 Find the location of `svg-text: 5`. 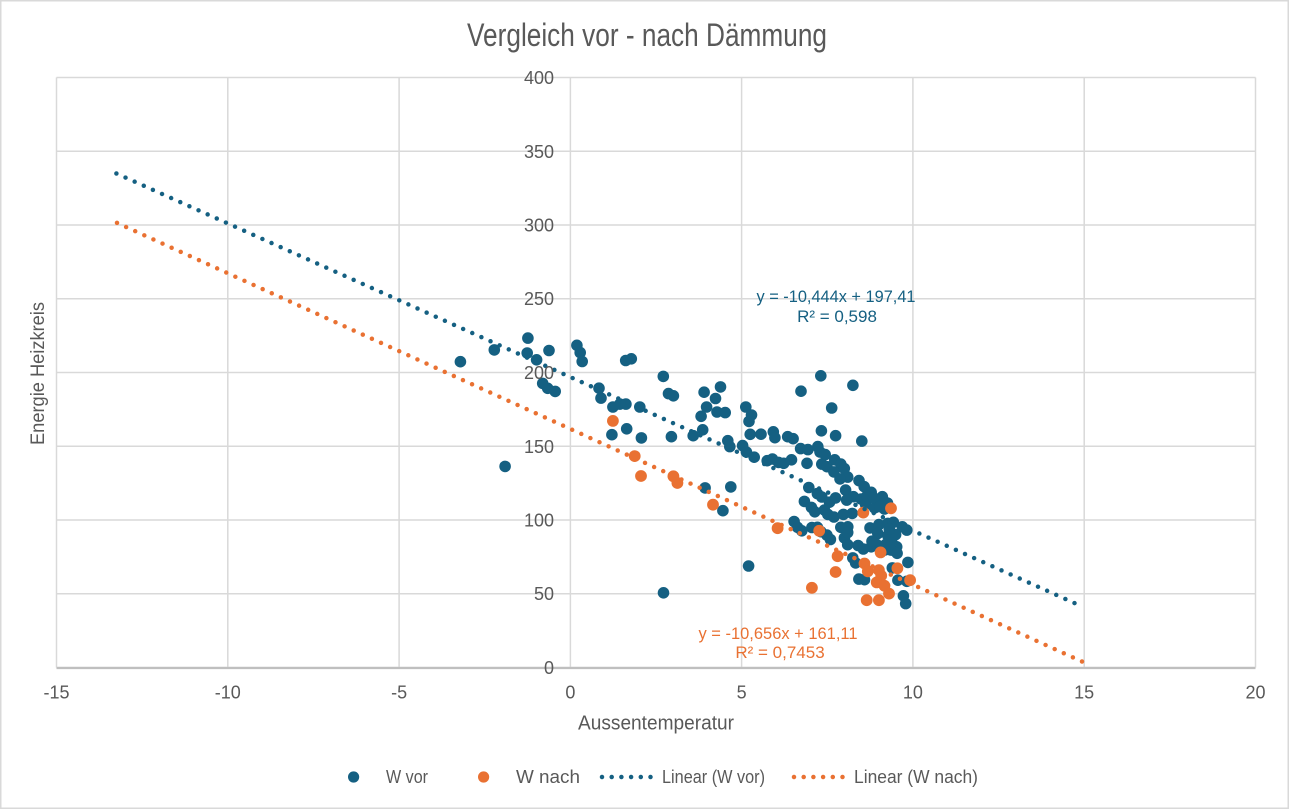

svg-text: 5 is located at coordinates (742, 693).